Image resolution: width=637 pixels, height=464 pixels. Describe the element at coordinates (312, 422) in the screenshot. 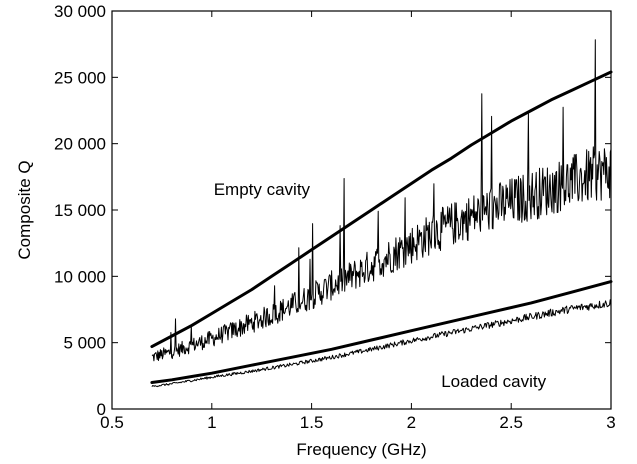

I see `x-tick-label: 1.5` at that location.